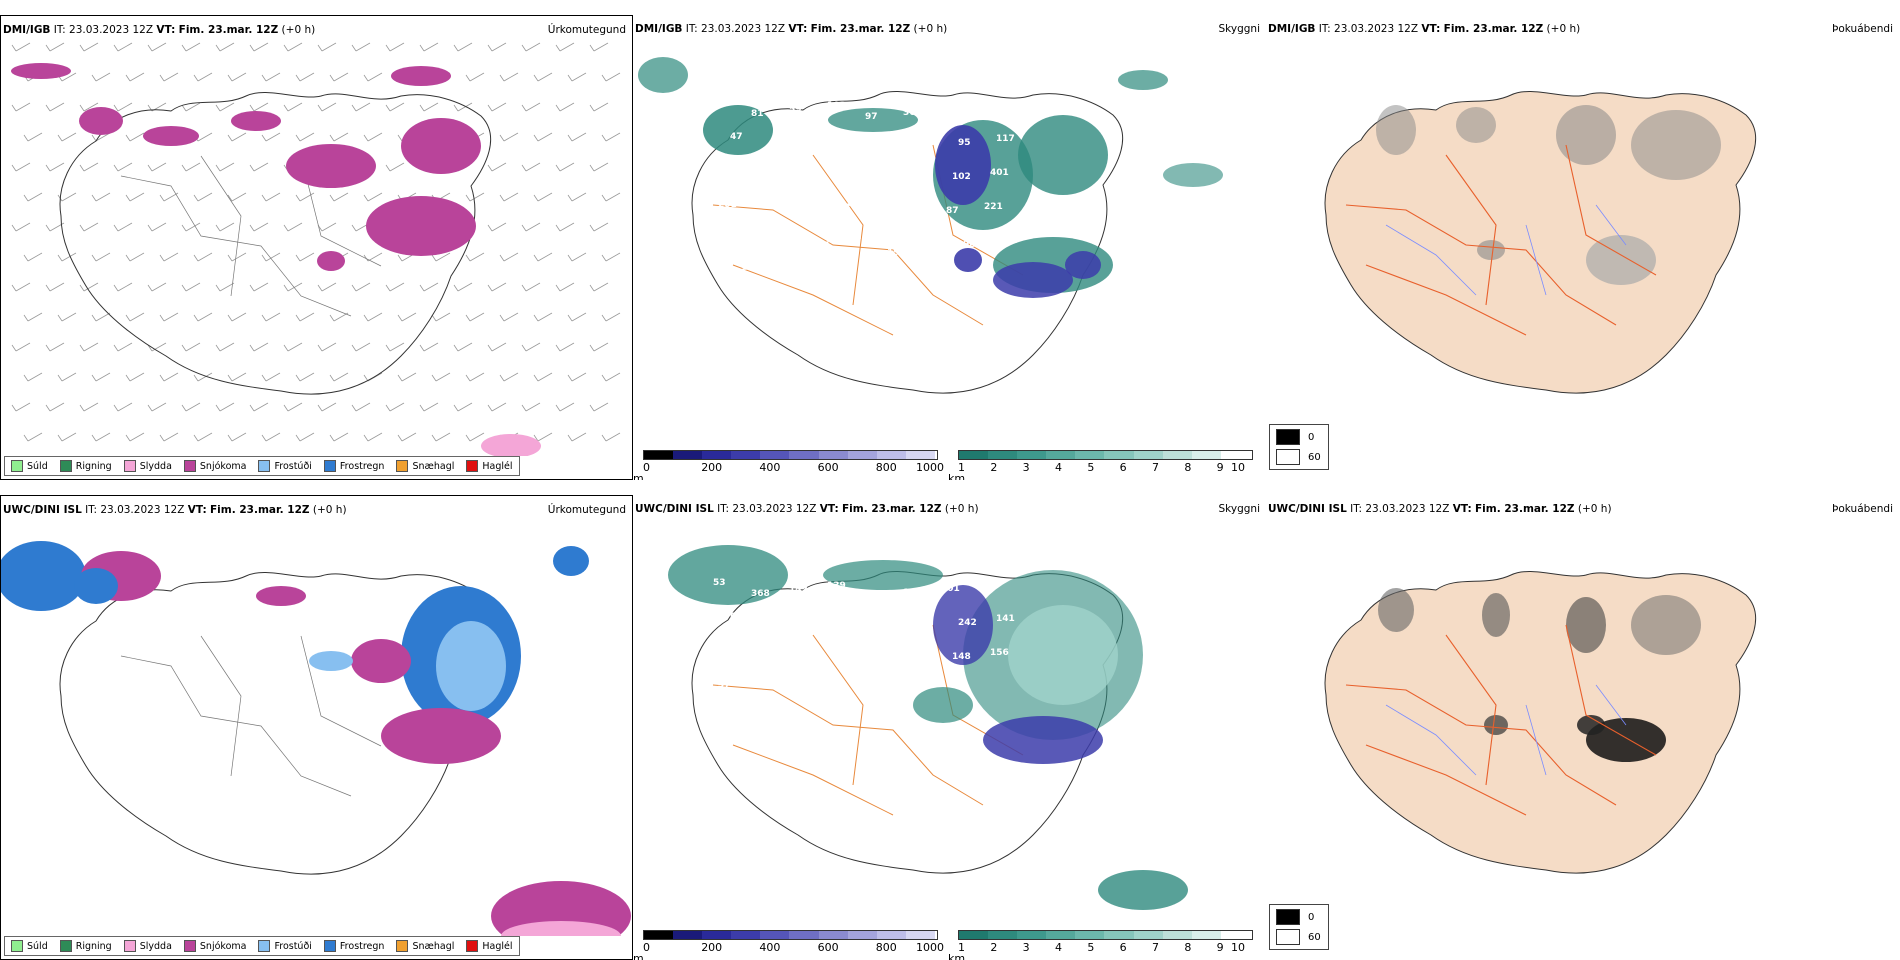  Describe the element at coordinates (1238, 947) in the screenshot. I see `colorbar-tick: 10` at that location.